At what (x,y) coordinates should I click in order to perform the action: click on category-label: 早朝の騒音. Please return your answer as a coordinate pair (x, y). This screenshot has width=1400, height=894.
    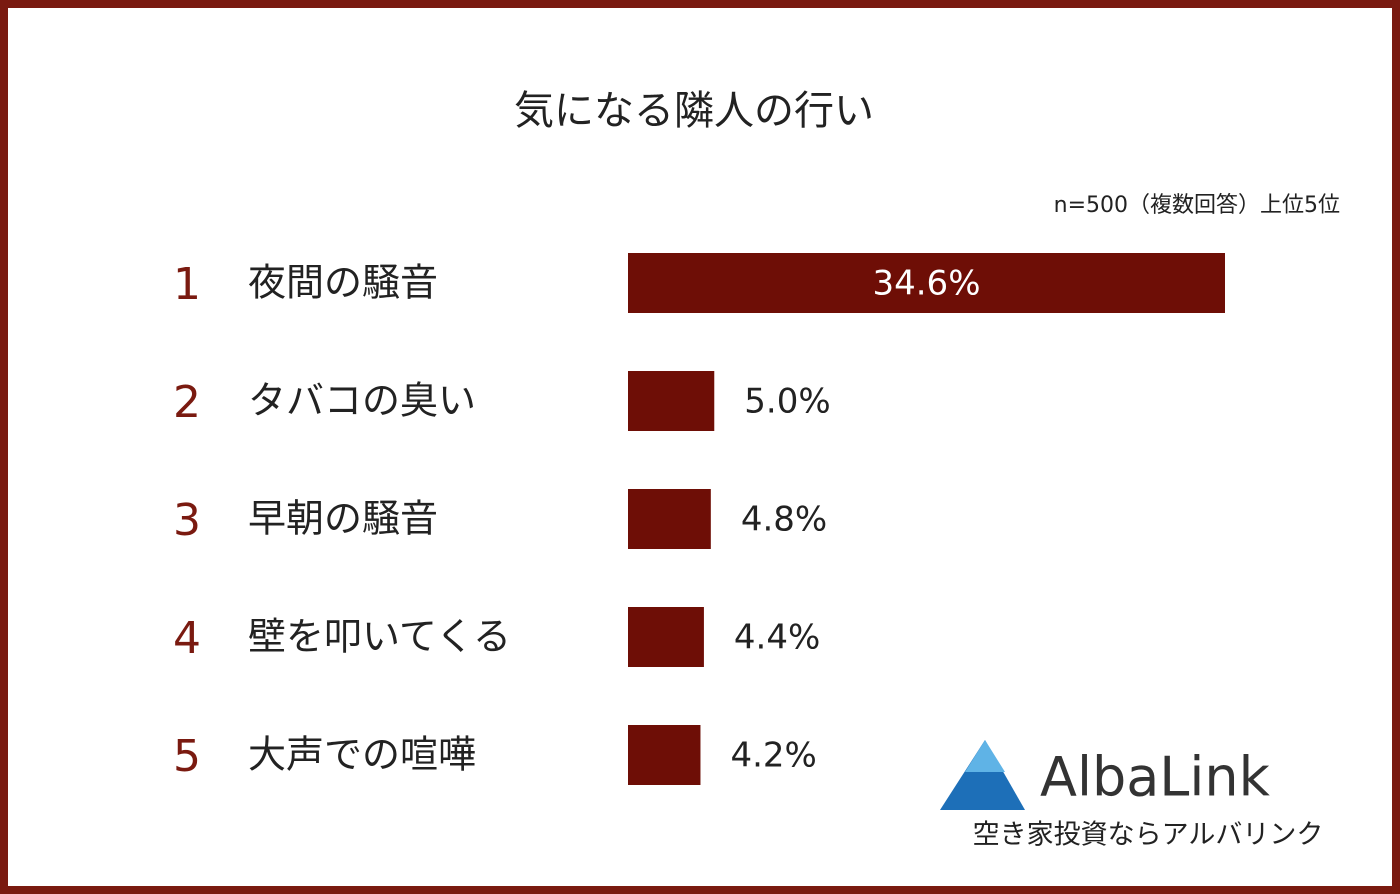
    Looking at the image, I should click on (343, 519).